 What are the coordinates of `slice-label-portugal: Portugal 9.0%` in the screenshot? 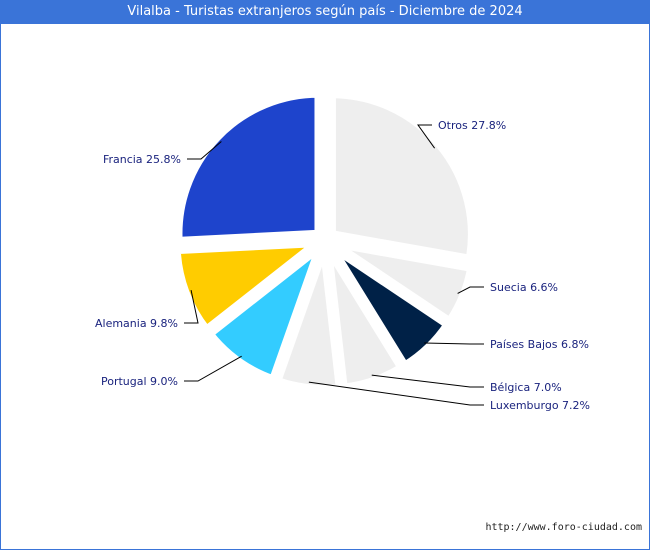 It's located at (139, 381).